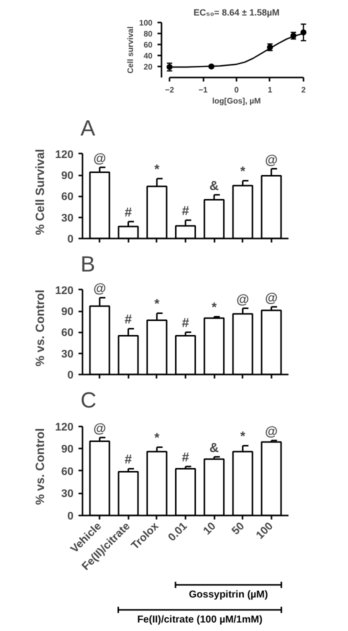  Describe the element at coordinates (265, 531) in the screenshot. I see `x-tick-label: 100` at that location.